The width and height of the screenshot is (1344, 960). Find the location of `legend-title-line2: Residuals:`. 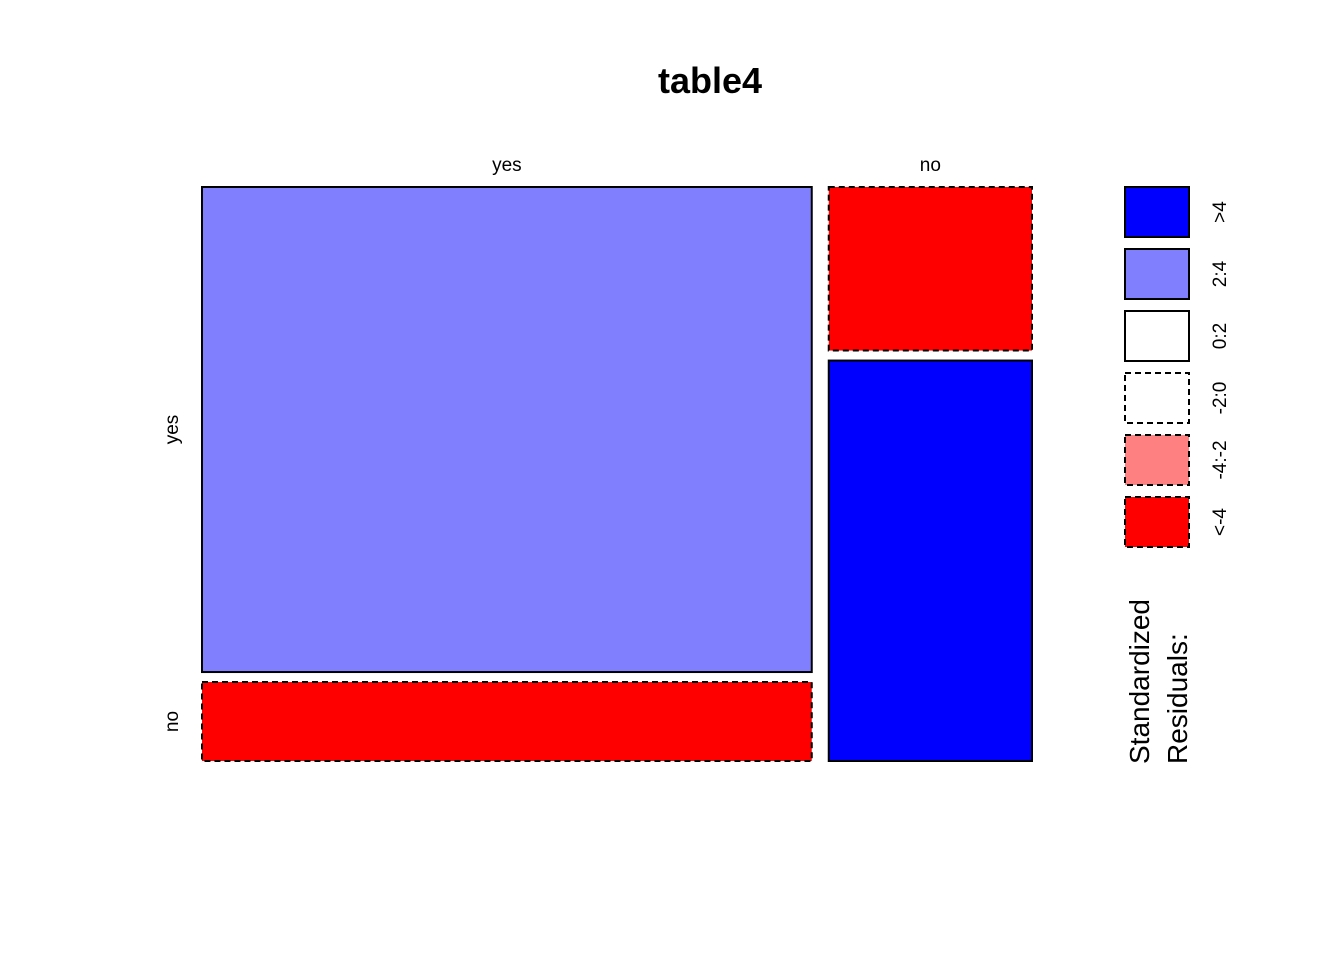

legend-title-line2: Residuals: is located at coordinates (1177, 698).